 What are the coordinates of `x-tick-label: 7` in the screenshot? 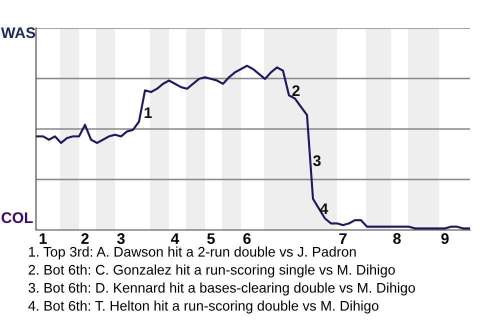 It's located at (343, 238).